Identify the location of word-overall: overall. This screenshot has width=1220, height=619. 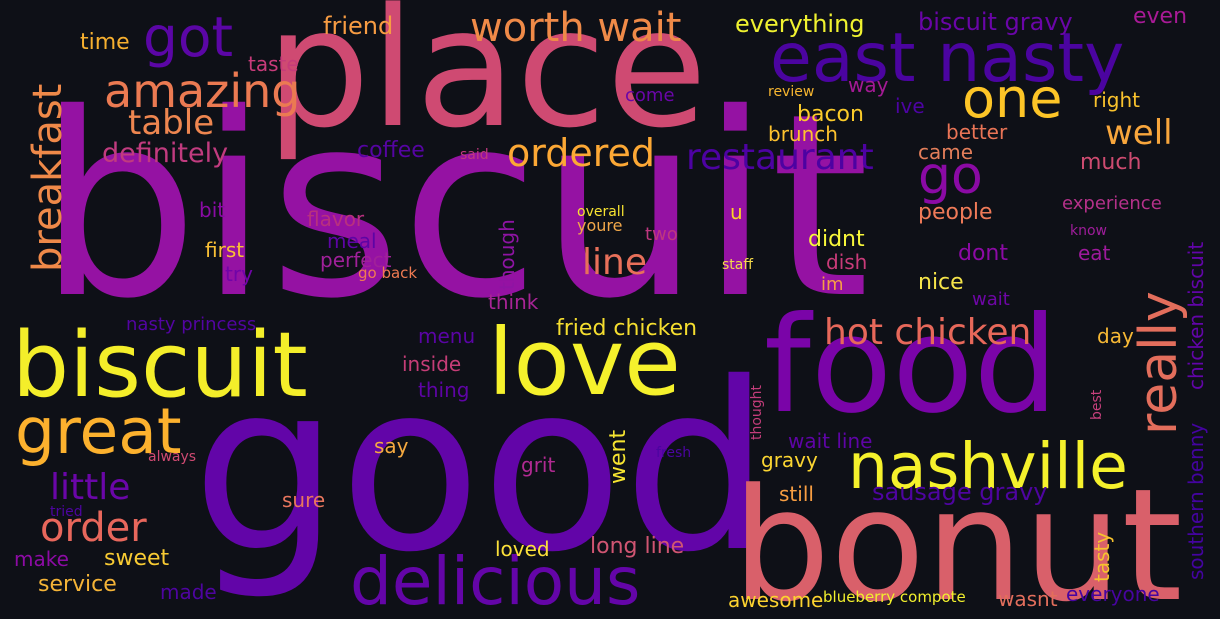
(601, 212).